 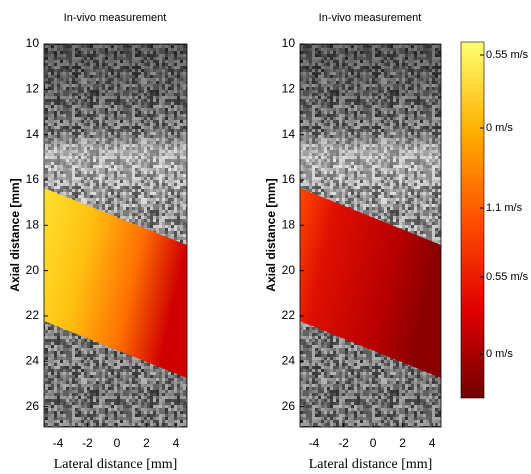 What do you see at coordinates (472, 220) in the screenshot?
I see `colorbar` at bounding box center [472, 220].